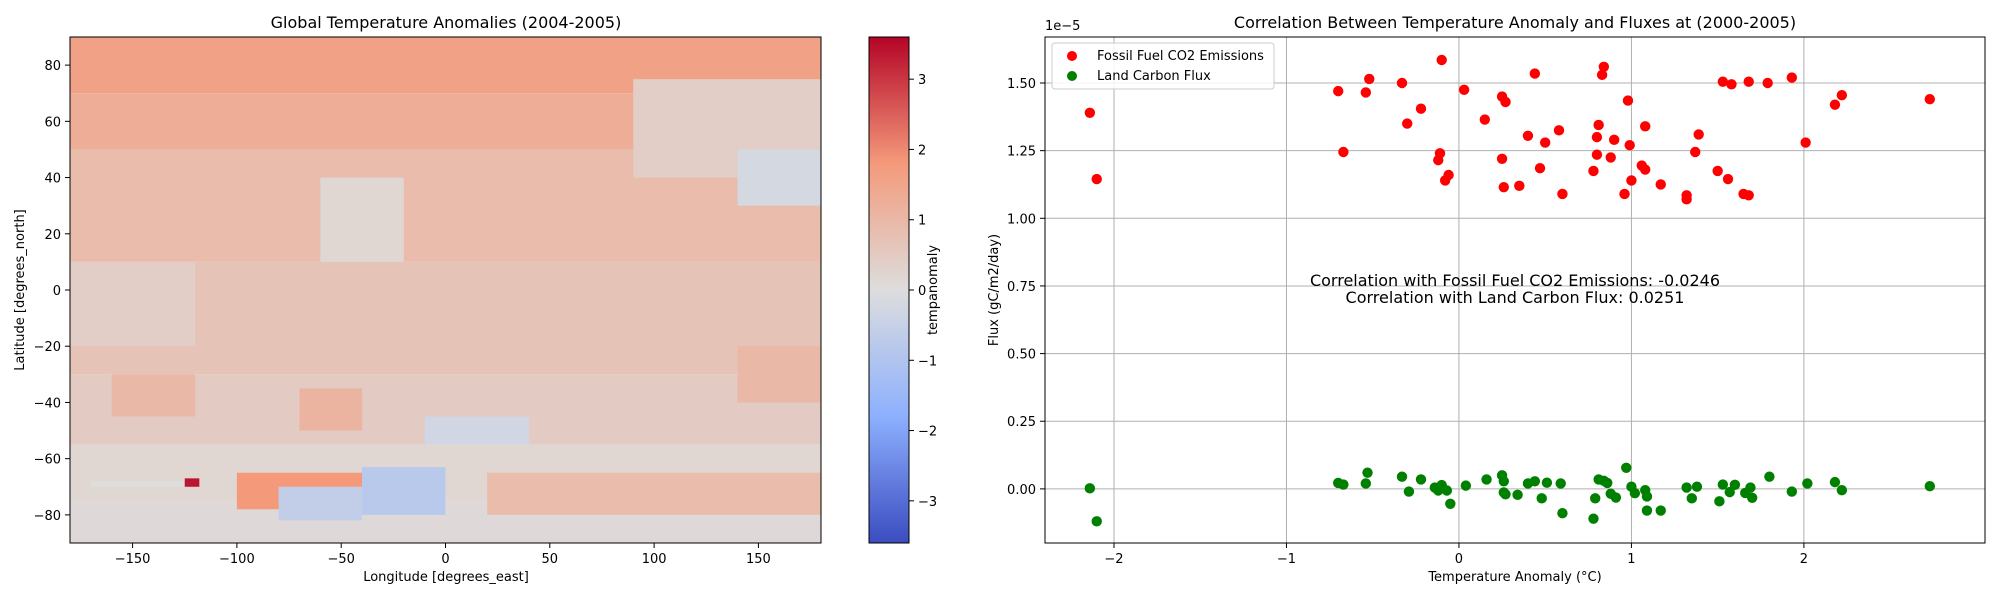 The height and width of the screenshot is (604, 2000). What do you see at coordinates (1072, 56) in the screenshot?
I see `legend-marker-fossil` at bounding box center [1072, 56].